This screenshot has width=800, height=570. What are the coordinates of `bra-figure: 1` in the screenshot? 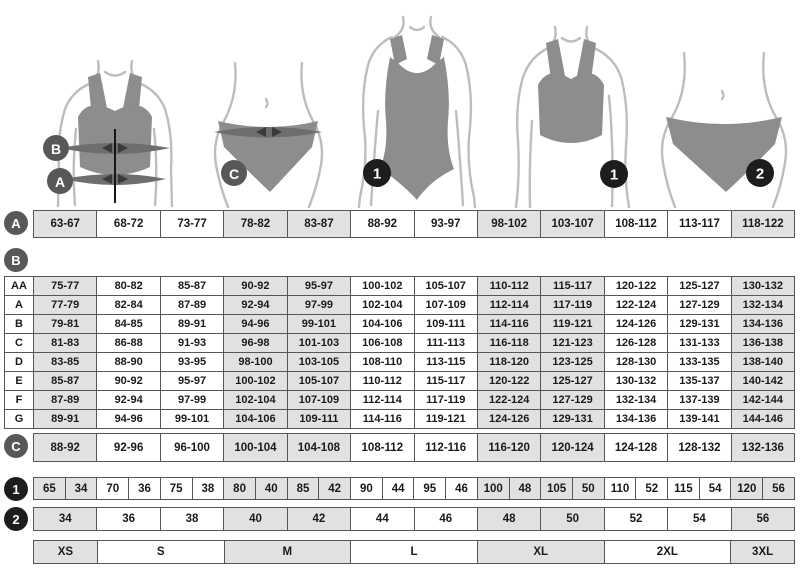 It's located at (572, 116).